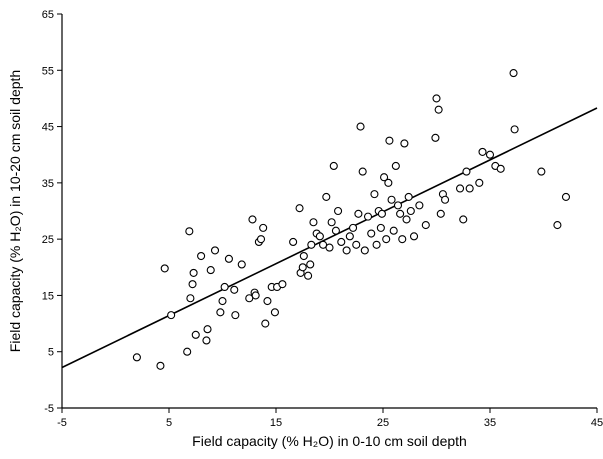  Describe the element at coordinates (48, 15) in the screenshot. I see `y-tick-label: 65` at that location.